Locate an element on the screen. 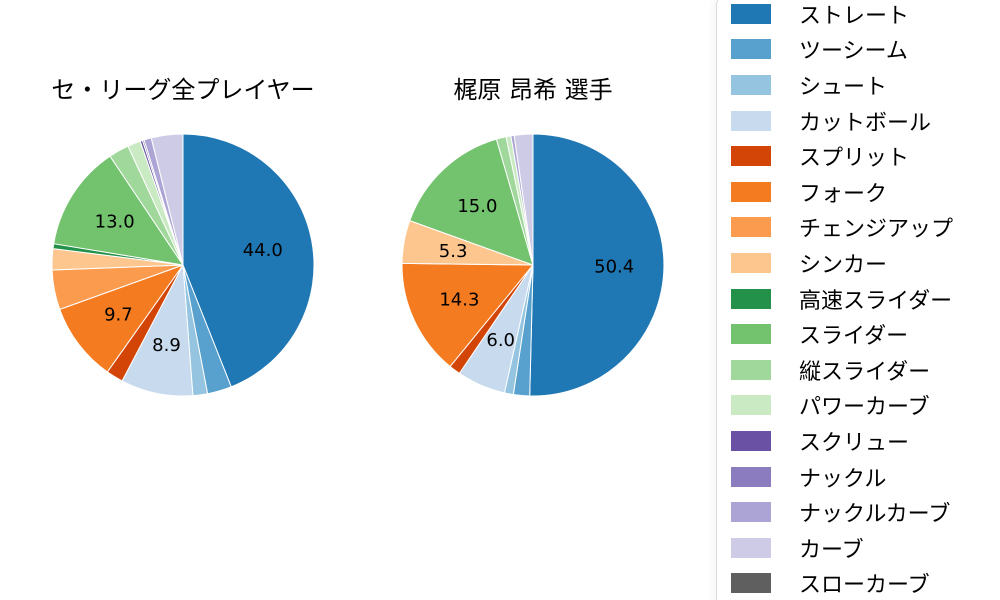  legend-item-label: パワーカーブ is located at coordinates (864, 408).